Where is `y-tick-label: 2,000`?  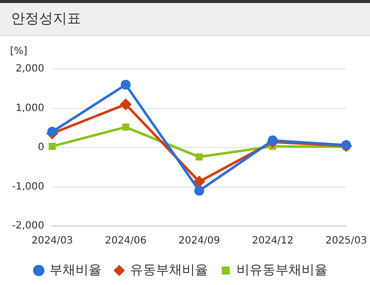 y-tick-label: 2,000 is located at coordinates (30, 69).